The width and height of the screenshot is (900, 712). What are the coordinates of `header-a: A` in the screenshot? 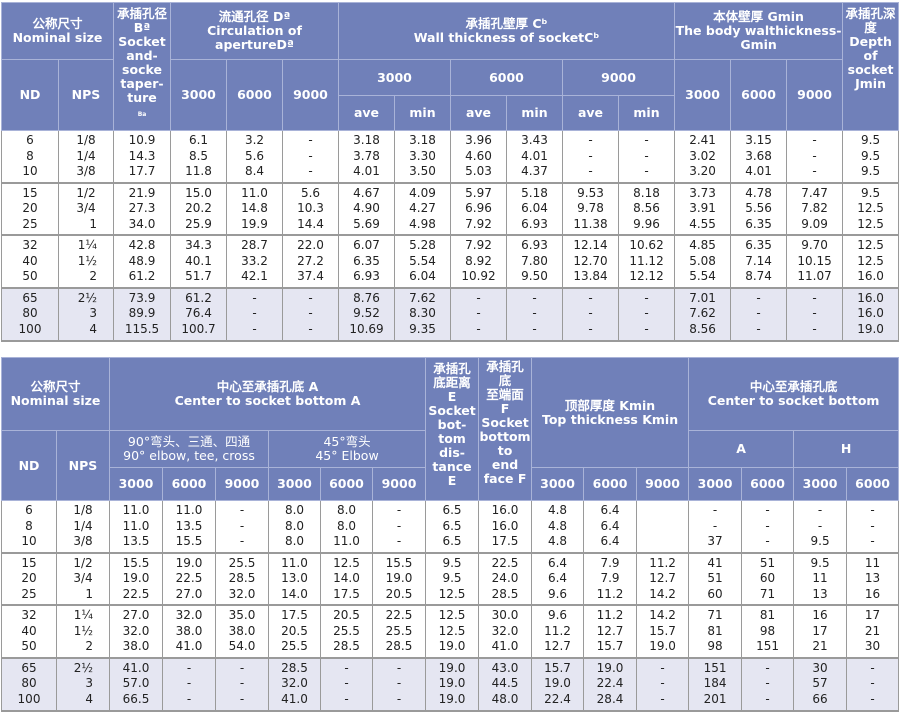 It's located at (741, 449).